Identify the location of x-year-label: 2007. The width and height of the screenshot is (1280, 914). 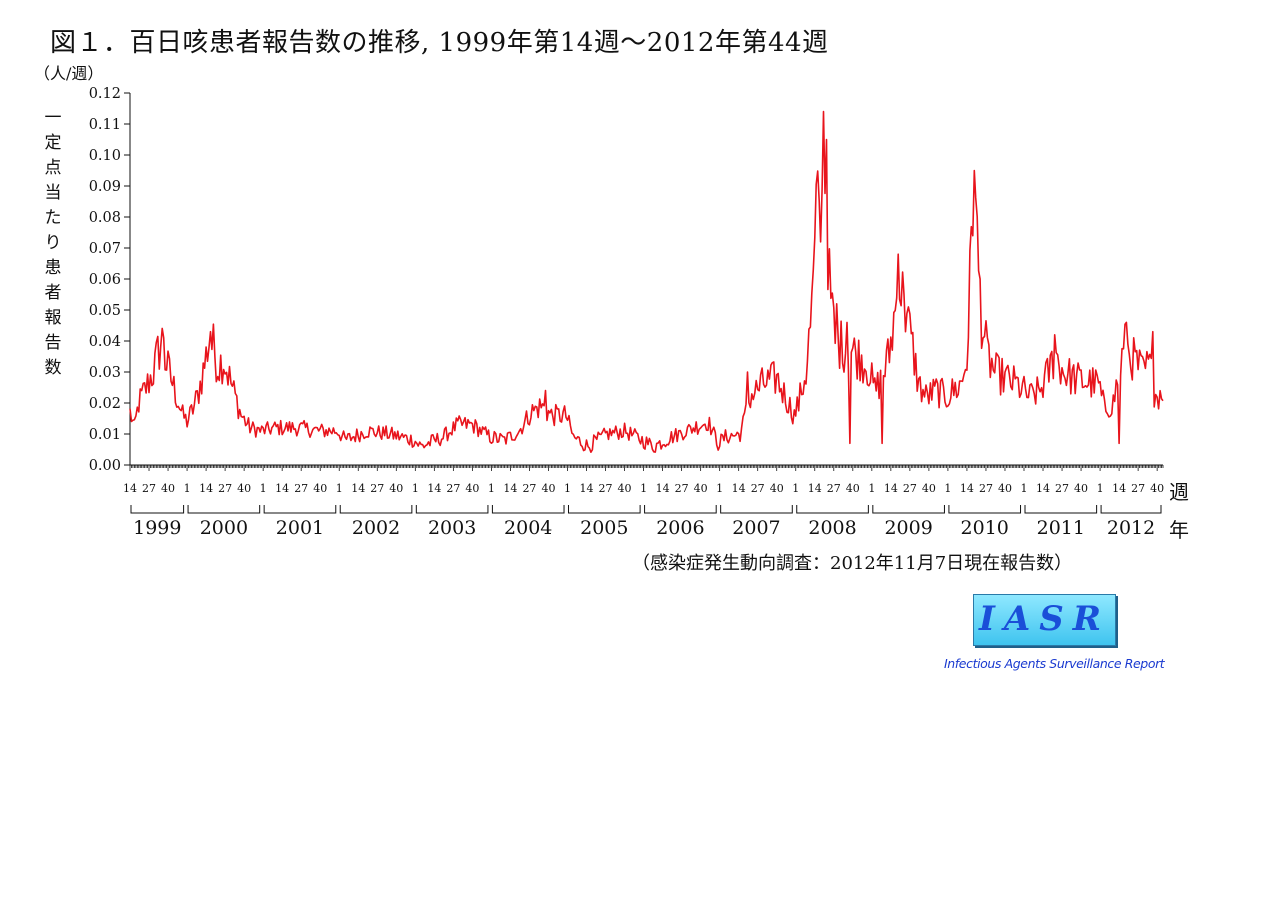
(756, 528).